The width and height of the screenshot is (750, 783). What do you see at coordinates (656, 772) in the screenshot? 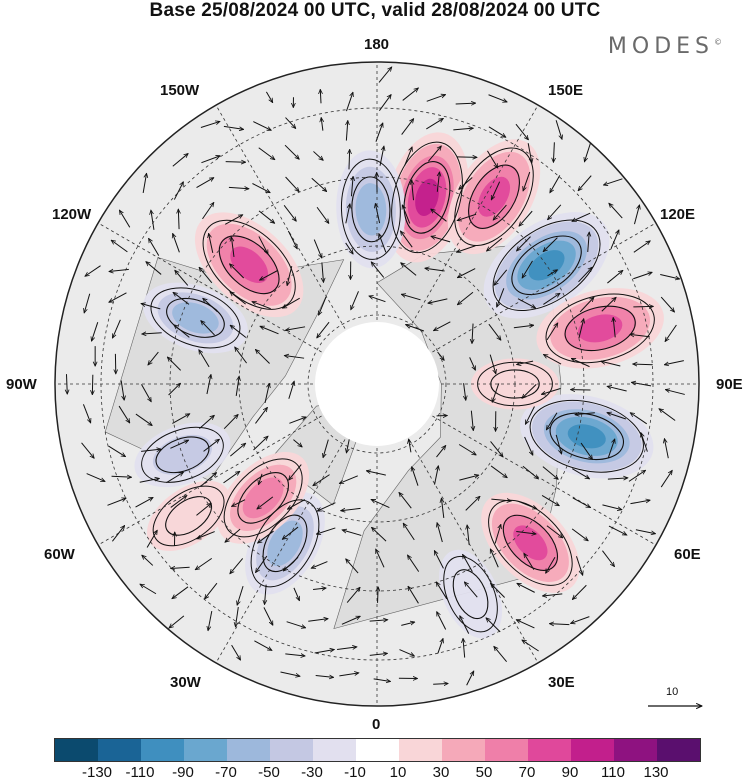
I see `colorbar-tick-label: 130` at bounding box center [656, 772].